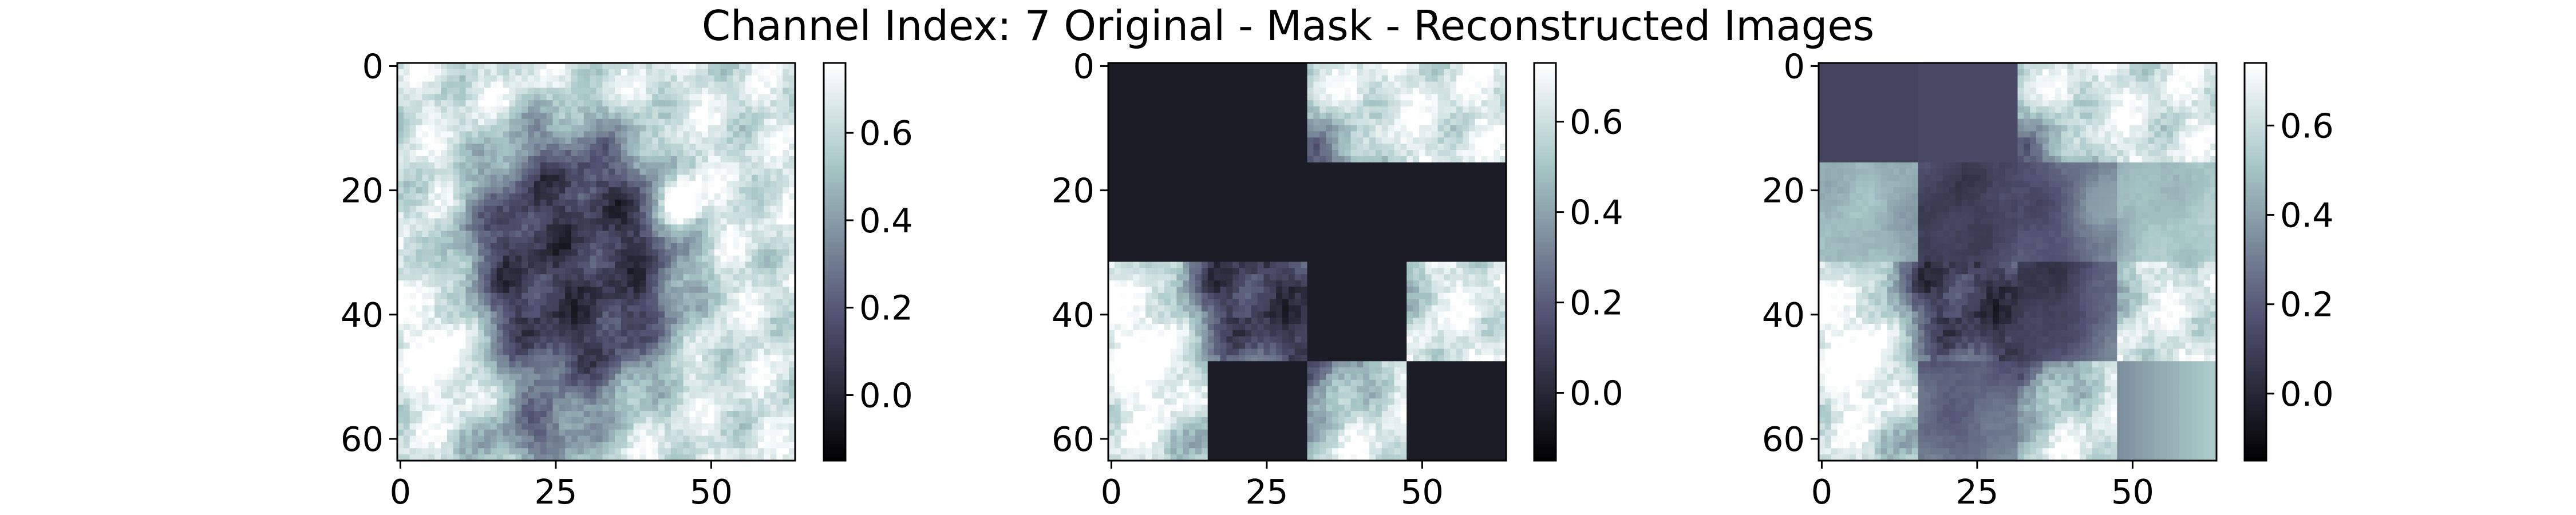  Describe the element at coordinates (835, 214) in the screenshot. I see `colorbar-segment` at that location.